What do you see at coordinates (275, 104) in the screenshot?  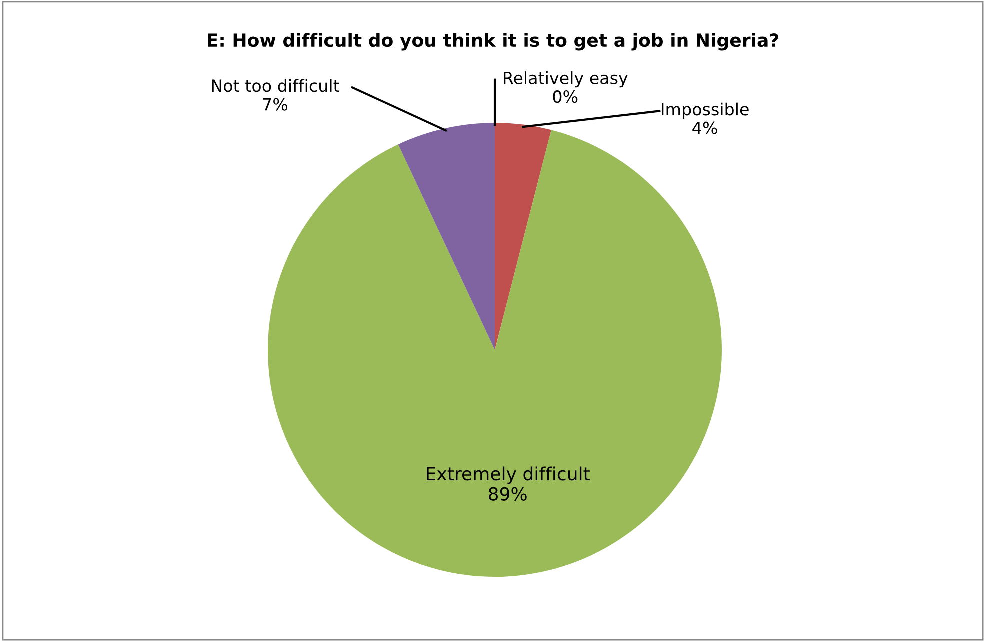 I see `data-label: 7%` at bounding box center [275, 104].